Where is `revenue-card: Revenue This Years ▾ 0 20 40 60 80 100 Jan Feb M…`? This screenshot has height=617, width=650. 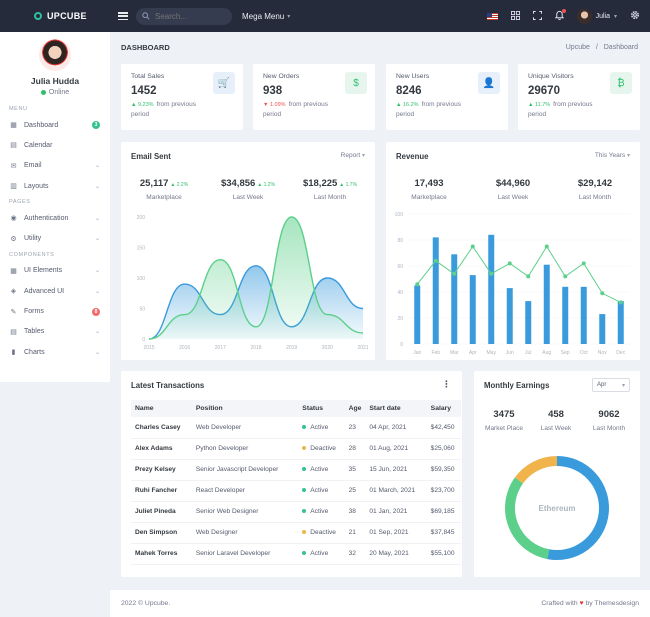
revenue-card: Revenue This Years ▾ 0 20 40 60 80 100 Jan Feb M… is located at coordinates (513, 251).